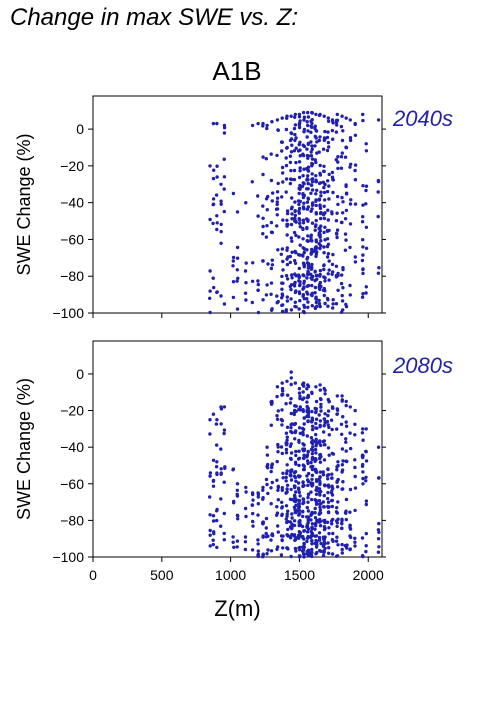 The image size is (501, 709). Describe the element at coordinates (72, 411) in the screenshot. I see `y-tick-label: −20` at that location.